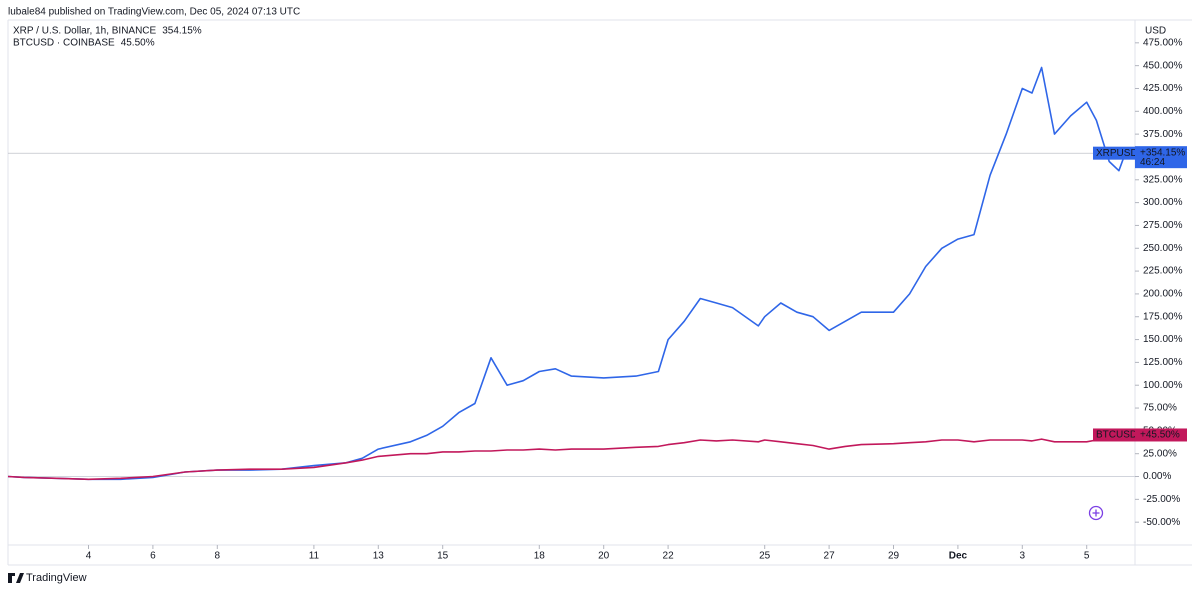 The image size is (1200, 590). I want to click on x-tick-label: 25, so click(765, 556).